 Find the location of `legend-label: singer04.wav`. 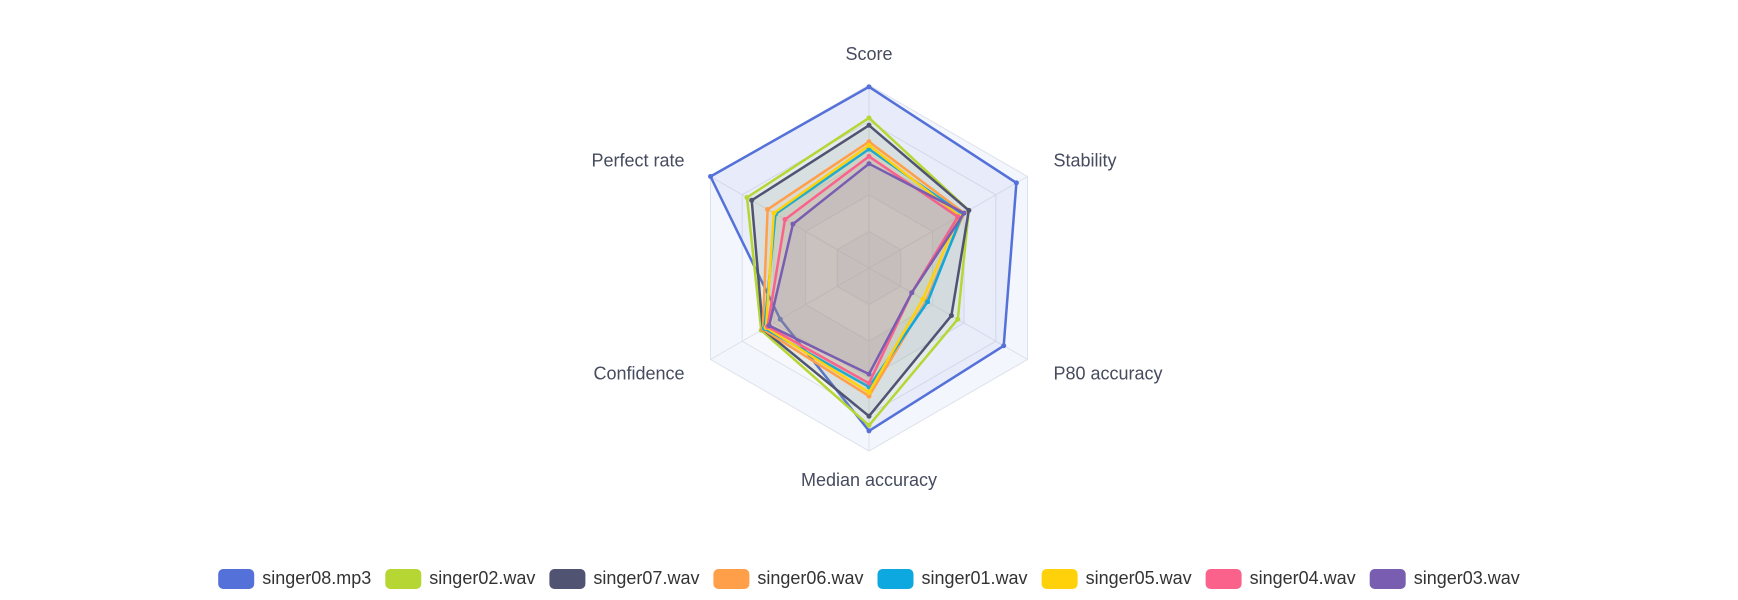

legend-label: singer04.wav is located at coordinates (1303, 578).